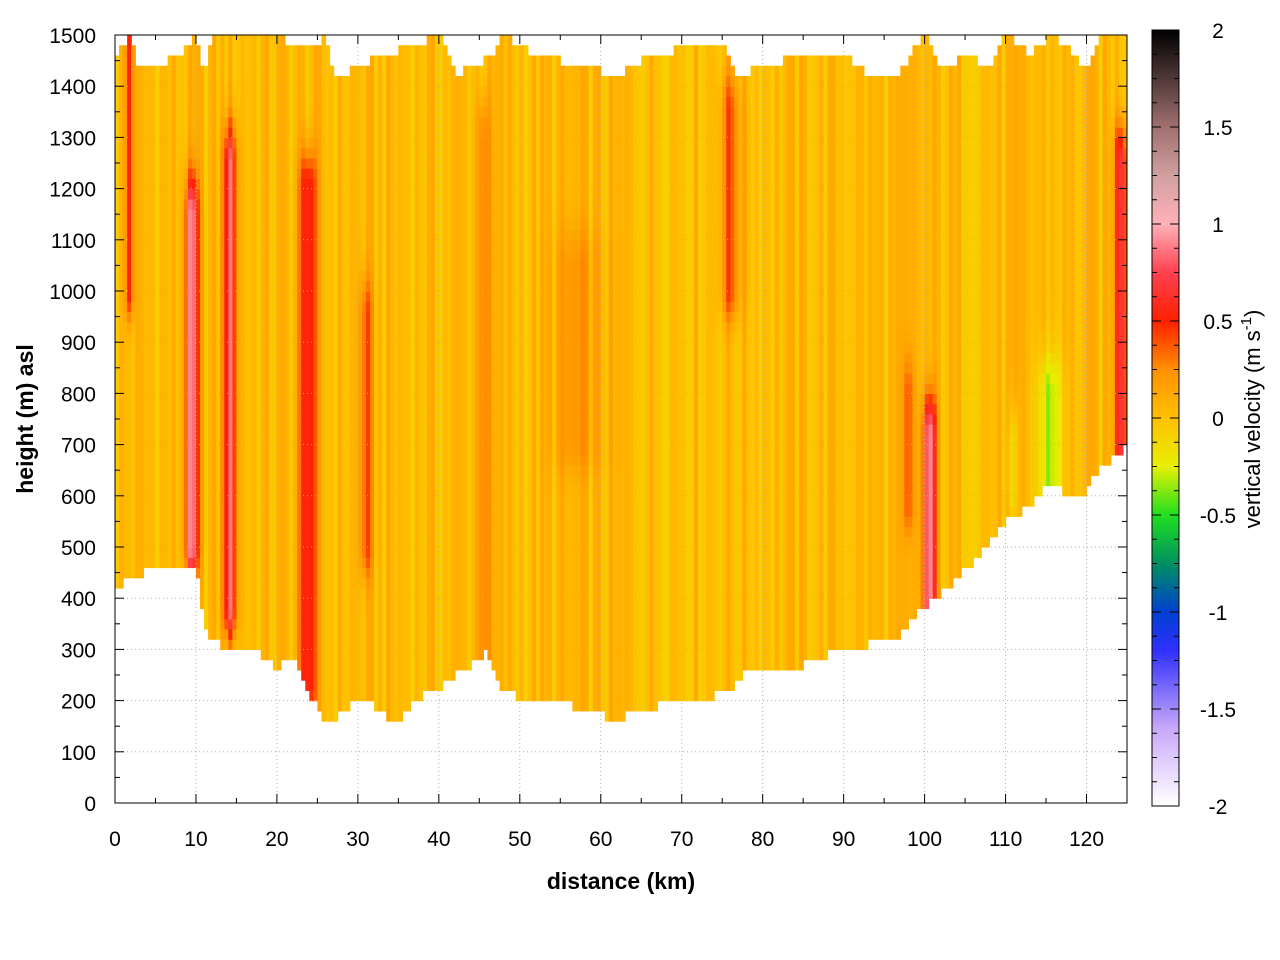 This screenshot has height=960, width=1280. What do you see at coordinates (72, 190) in the screenshot?
I see `y-tick-label: 1200` at bounding box center [72, 190].